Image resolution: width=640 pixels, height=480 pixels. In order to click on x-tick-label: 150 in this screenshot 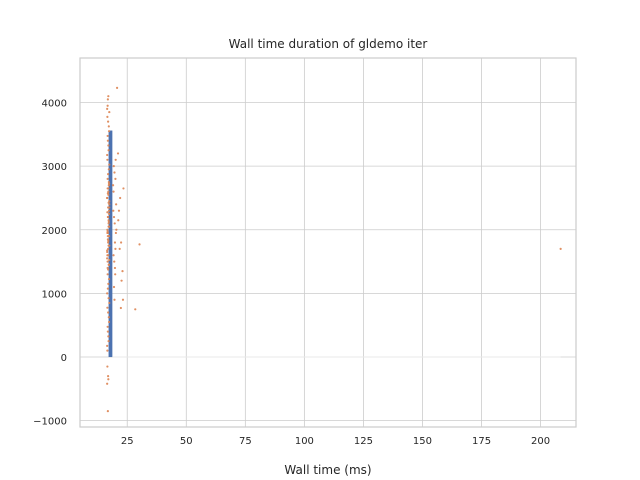, I will do `click(422, 441)`.